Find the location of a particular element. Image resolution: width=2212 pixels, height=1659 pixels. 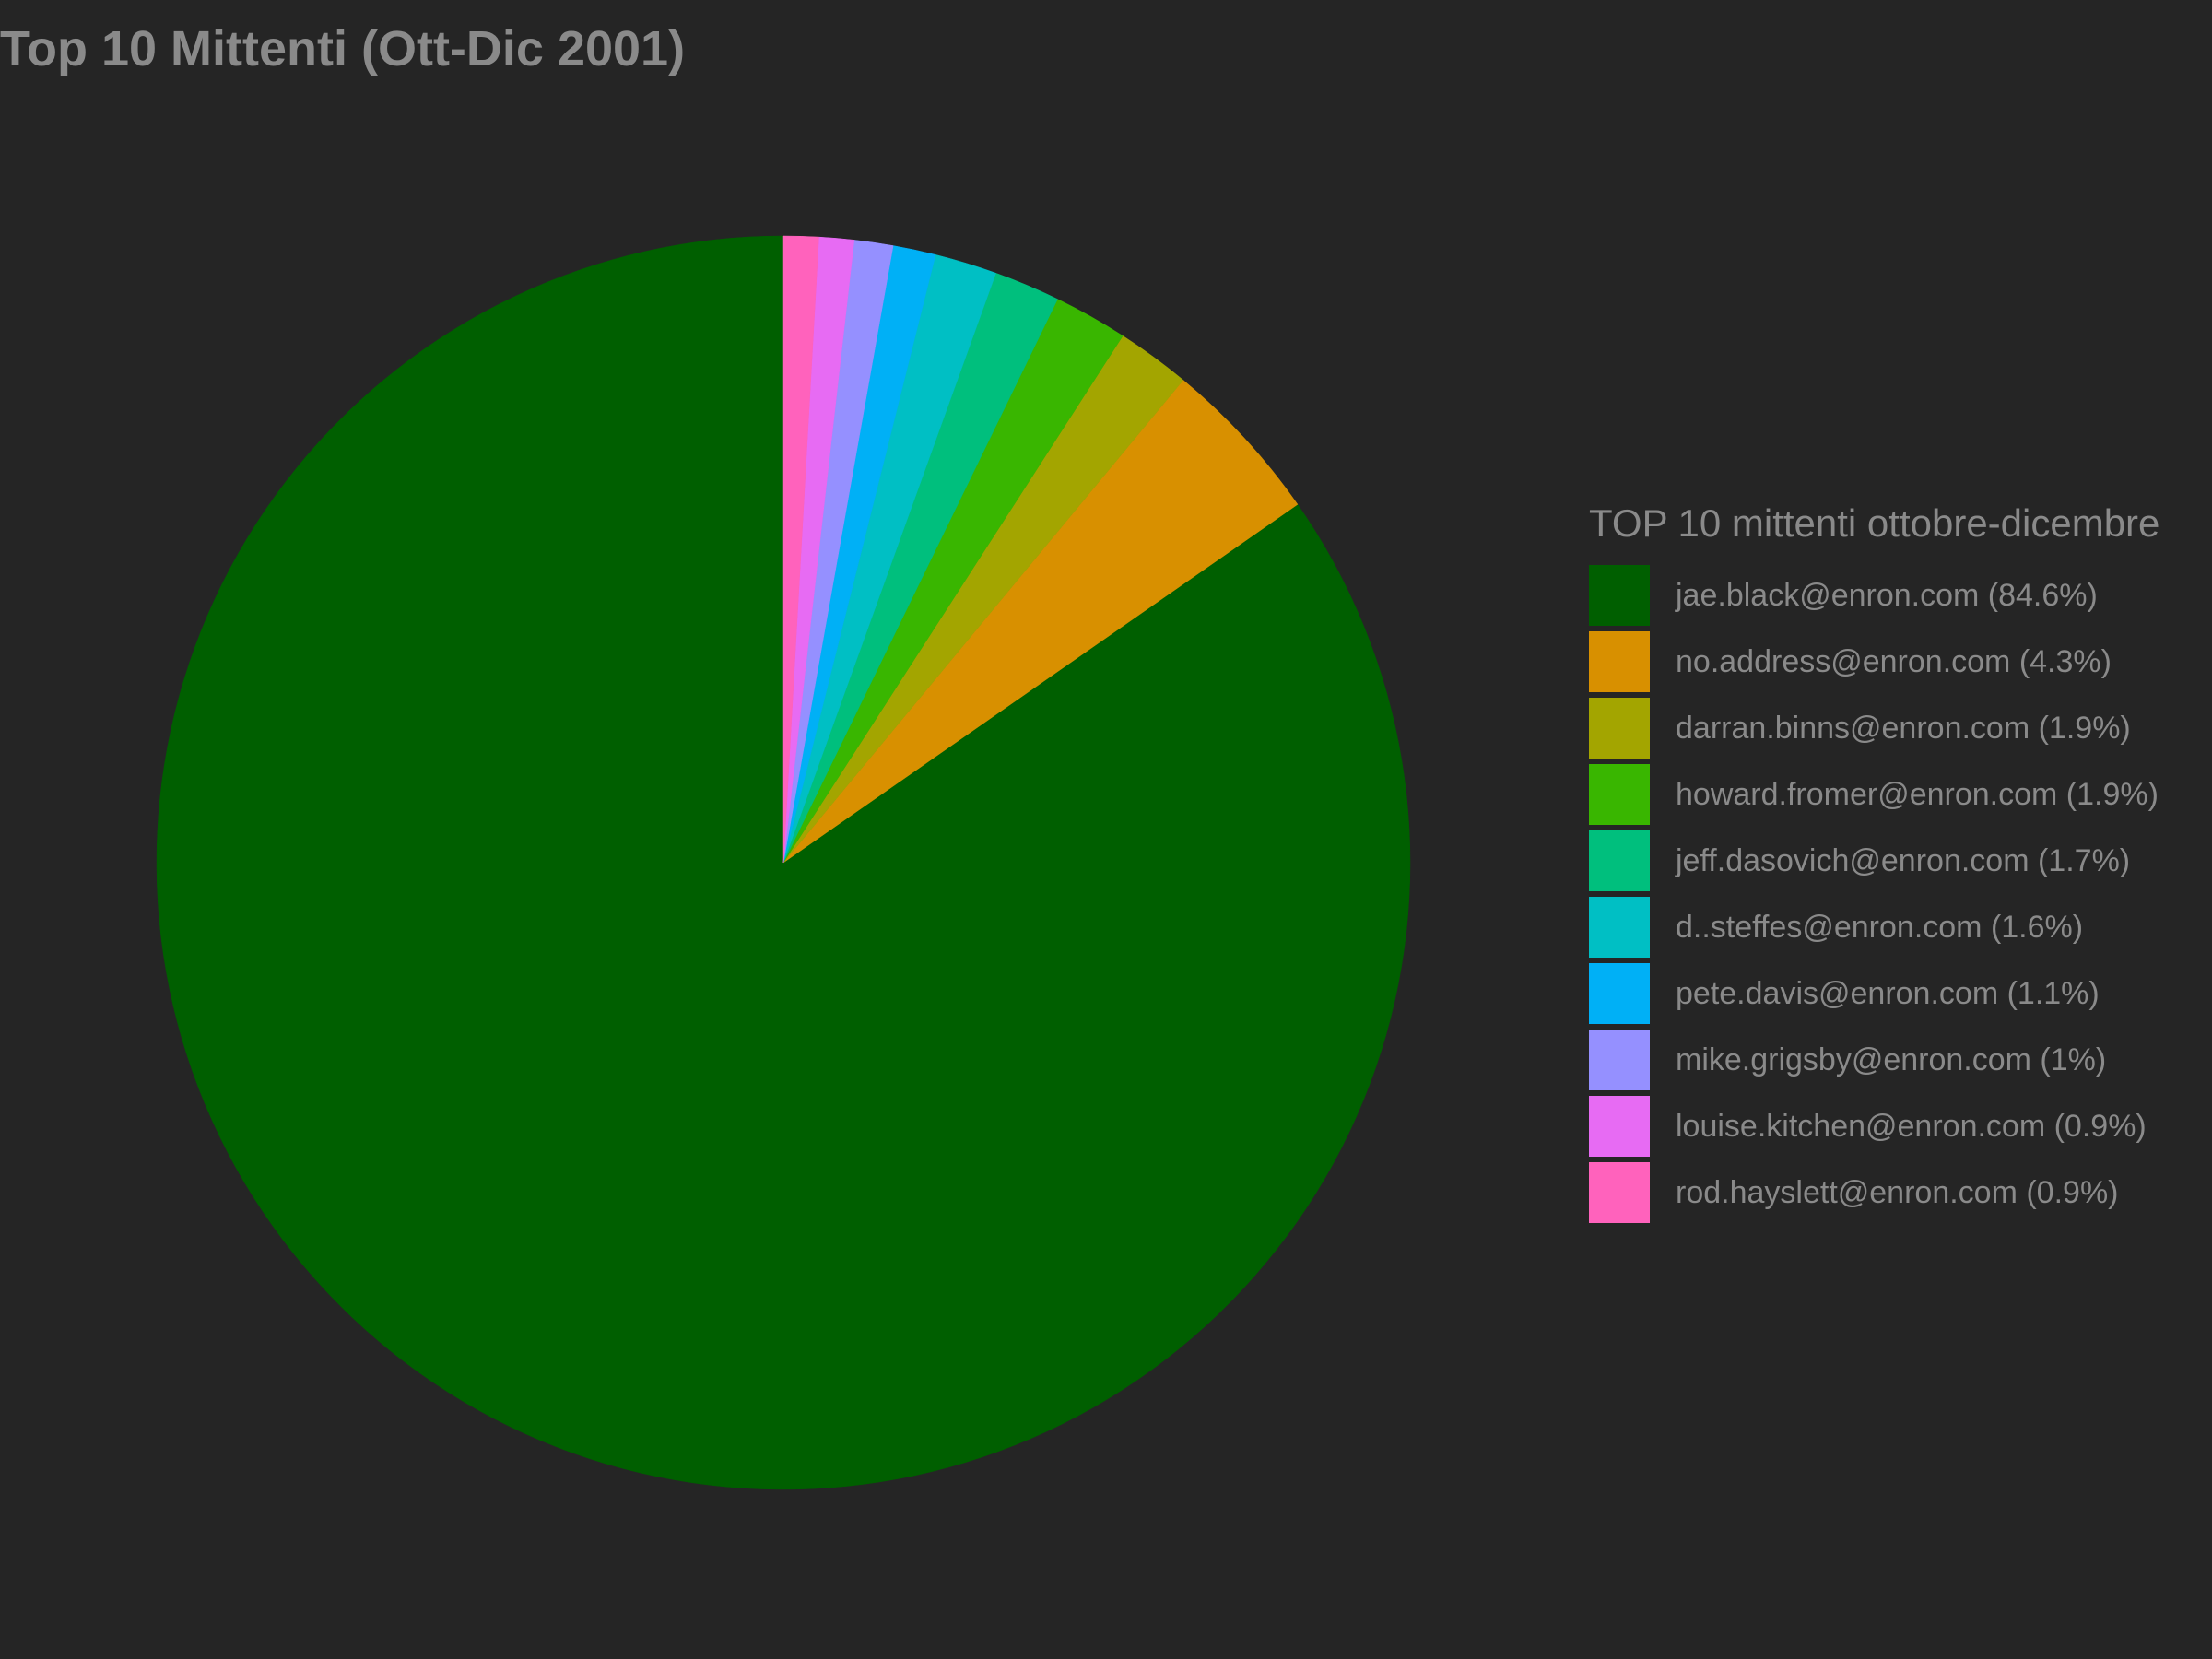

legend-item-9: rod.hayslett@enron.com (0.9%) is located at coordinates (1900, 1192).